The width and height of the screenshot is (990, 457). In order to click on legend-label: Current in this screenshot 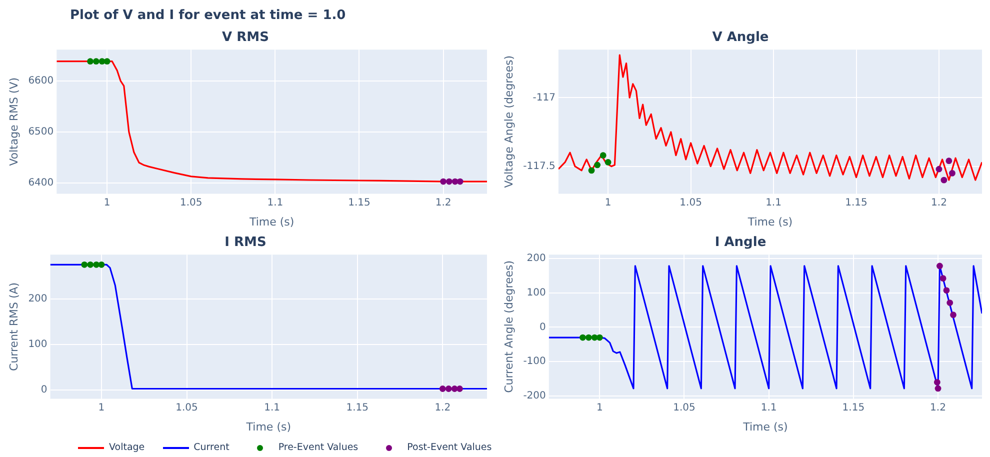, I will do `click(212, 447)`.